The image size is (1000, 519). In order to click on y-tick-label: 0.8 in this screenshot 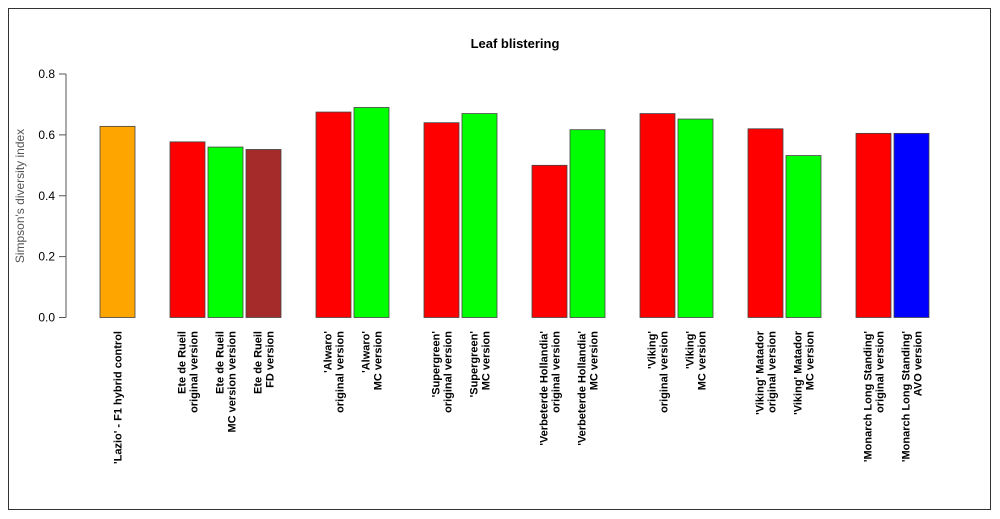, I will do `click(46, 74)`.